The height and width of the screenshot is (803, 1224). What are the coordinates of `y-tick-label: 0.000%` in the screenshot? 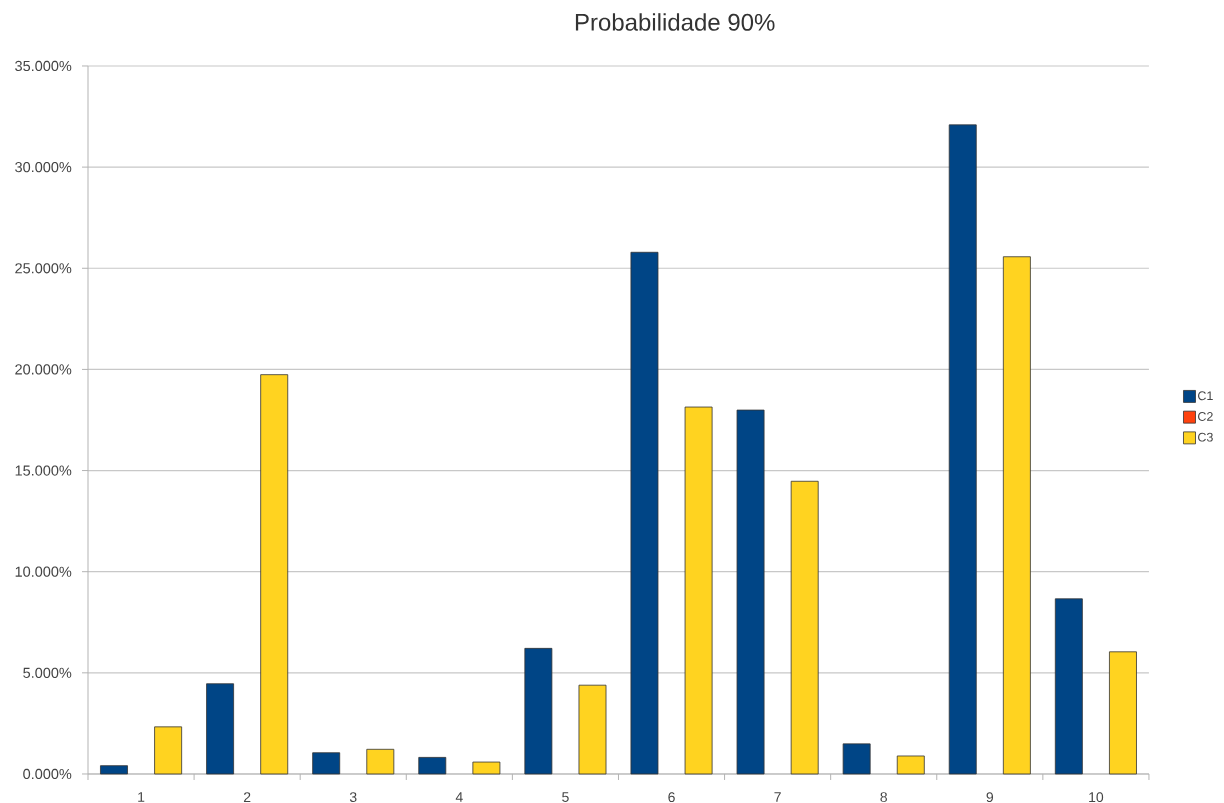 It's located at (47, 774).